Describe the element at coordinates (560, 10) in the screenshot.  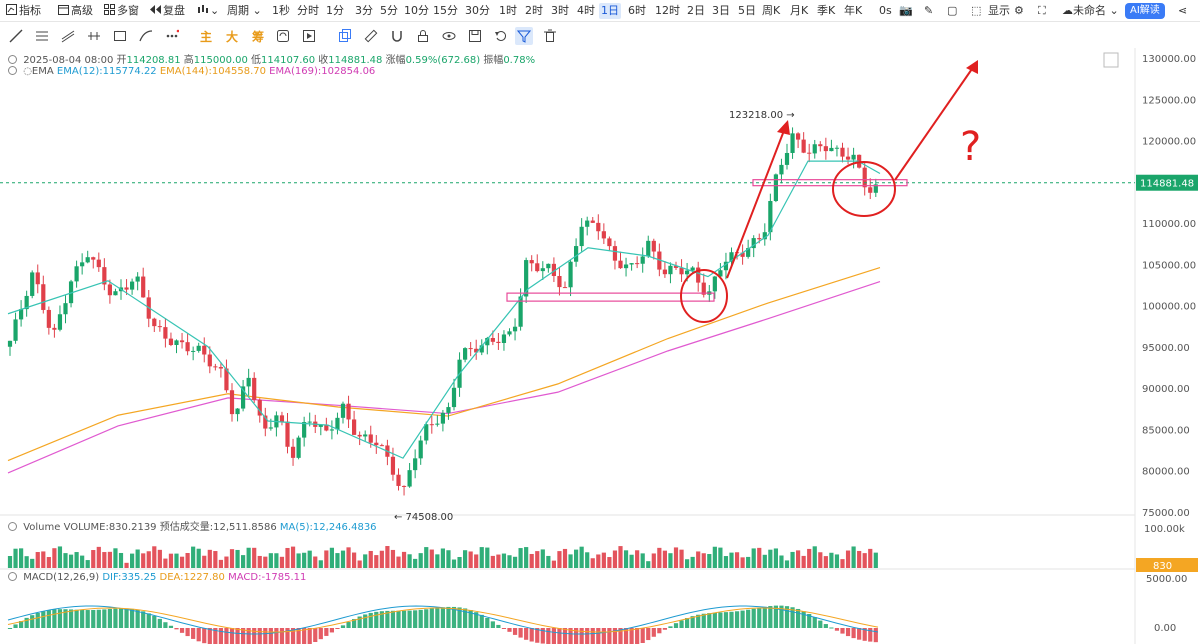
I see `interval-10: 3时` at that location.